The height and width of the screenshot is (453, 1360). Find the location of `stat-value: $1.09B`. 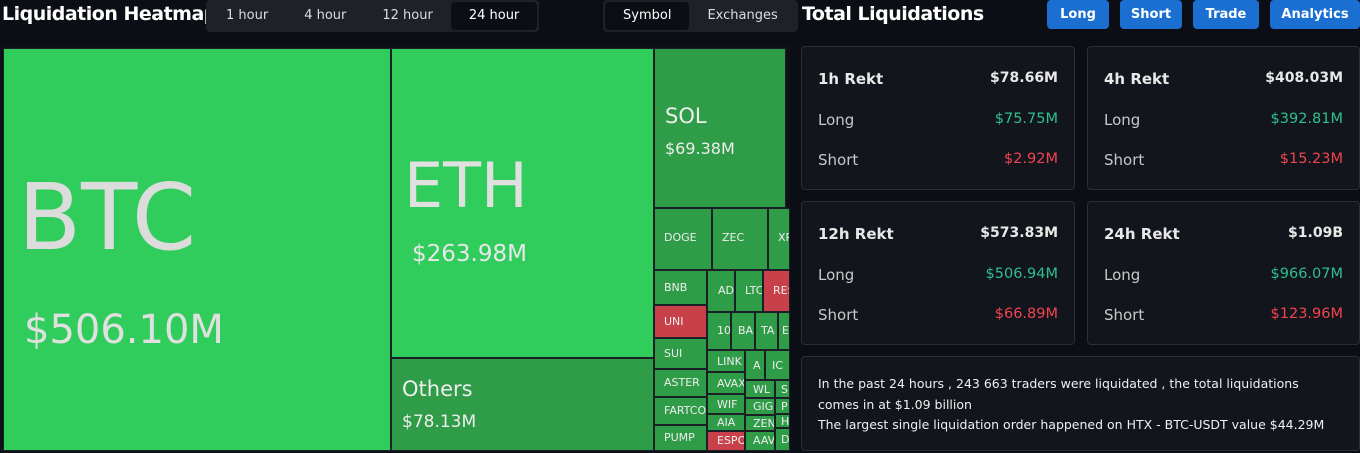

stat-value: $1.09B is located at coordinates (1315, 233).